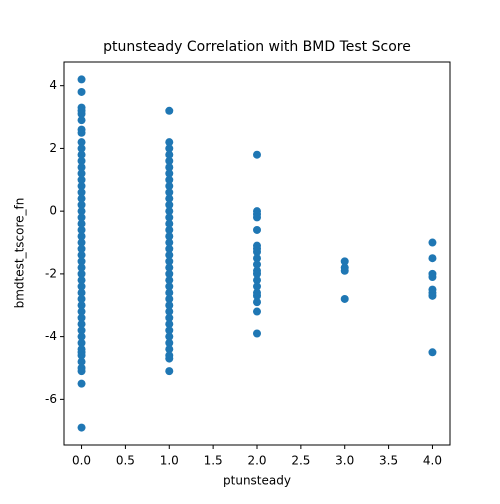  I want to click on x-axis-label: ptunsteady, so click(257, 481).